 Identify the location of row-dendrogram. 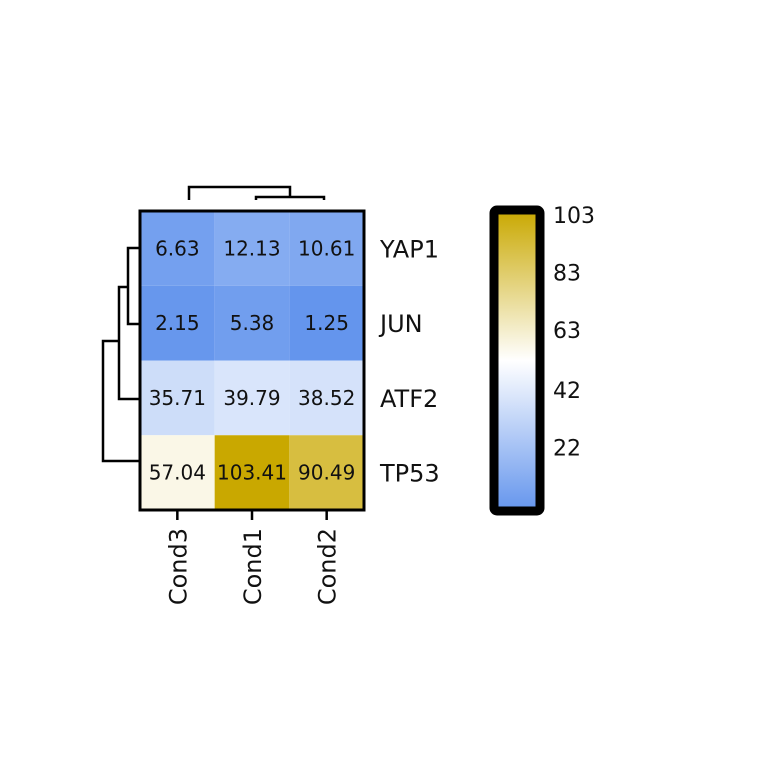
(120, 354).